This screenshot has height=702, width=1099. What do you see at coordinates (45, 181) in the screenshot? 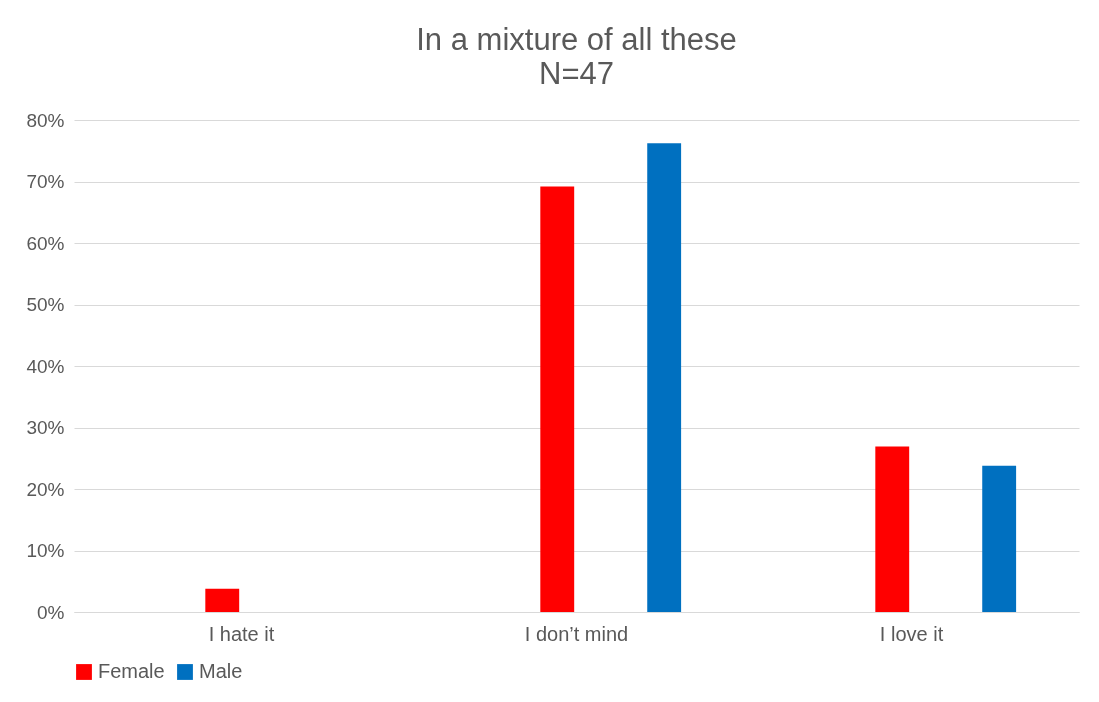
I see `y-tick-label: 70%` at bounding box center [45, 181].